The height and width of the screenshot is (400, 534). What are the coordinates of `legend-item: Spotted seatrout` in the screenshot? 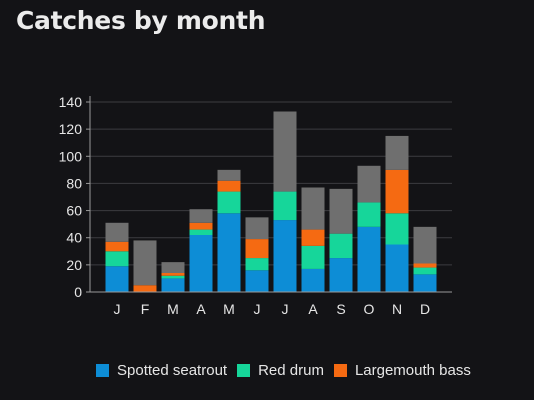 It's located at (161, 370).